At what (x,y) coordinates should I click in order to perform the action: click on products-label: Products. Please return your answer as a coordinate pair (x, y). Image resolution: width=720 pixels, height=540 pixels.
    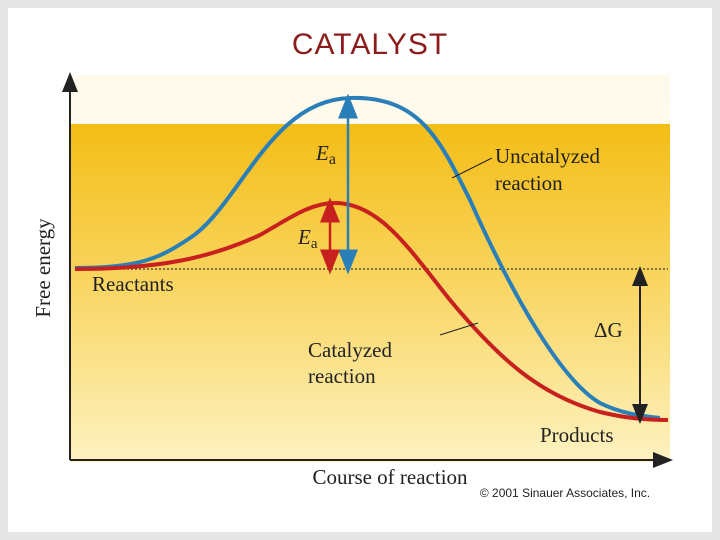
    Looking at the image, I should click on (577, 435).